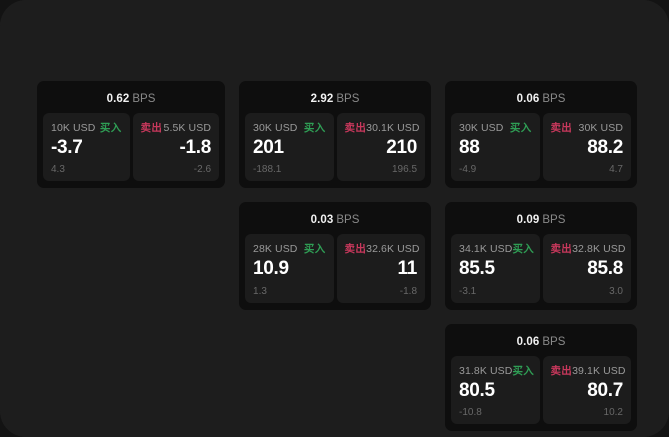 This screenshot has height=437, width=669. What do you see at coordinates (381, 268) in the screenshot?
I see `sell-panel: 卖出 32.6K USD 11 -1.8` at bounding box center [381, 268].